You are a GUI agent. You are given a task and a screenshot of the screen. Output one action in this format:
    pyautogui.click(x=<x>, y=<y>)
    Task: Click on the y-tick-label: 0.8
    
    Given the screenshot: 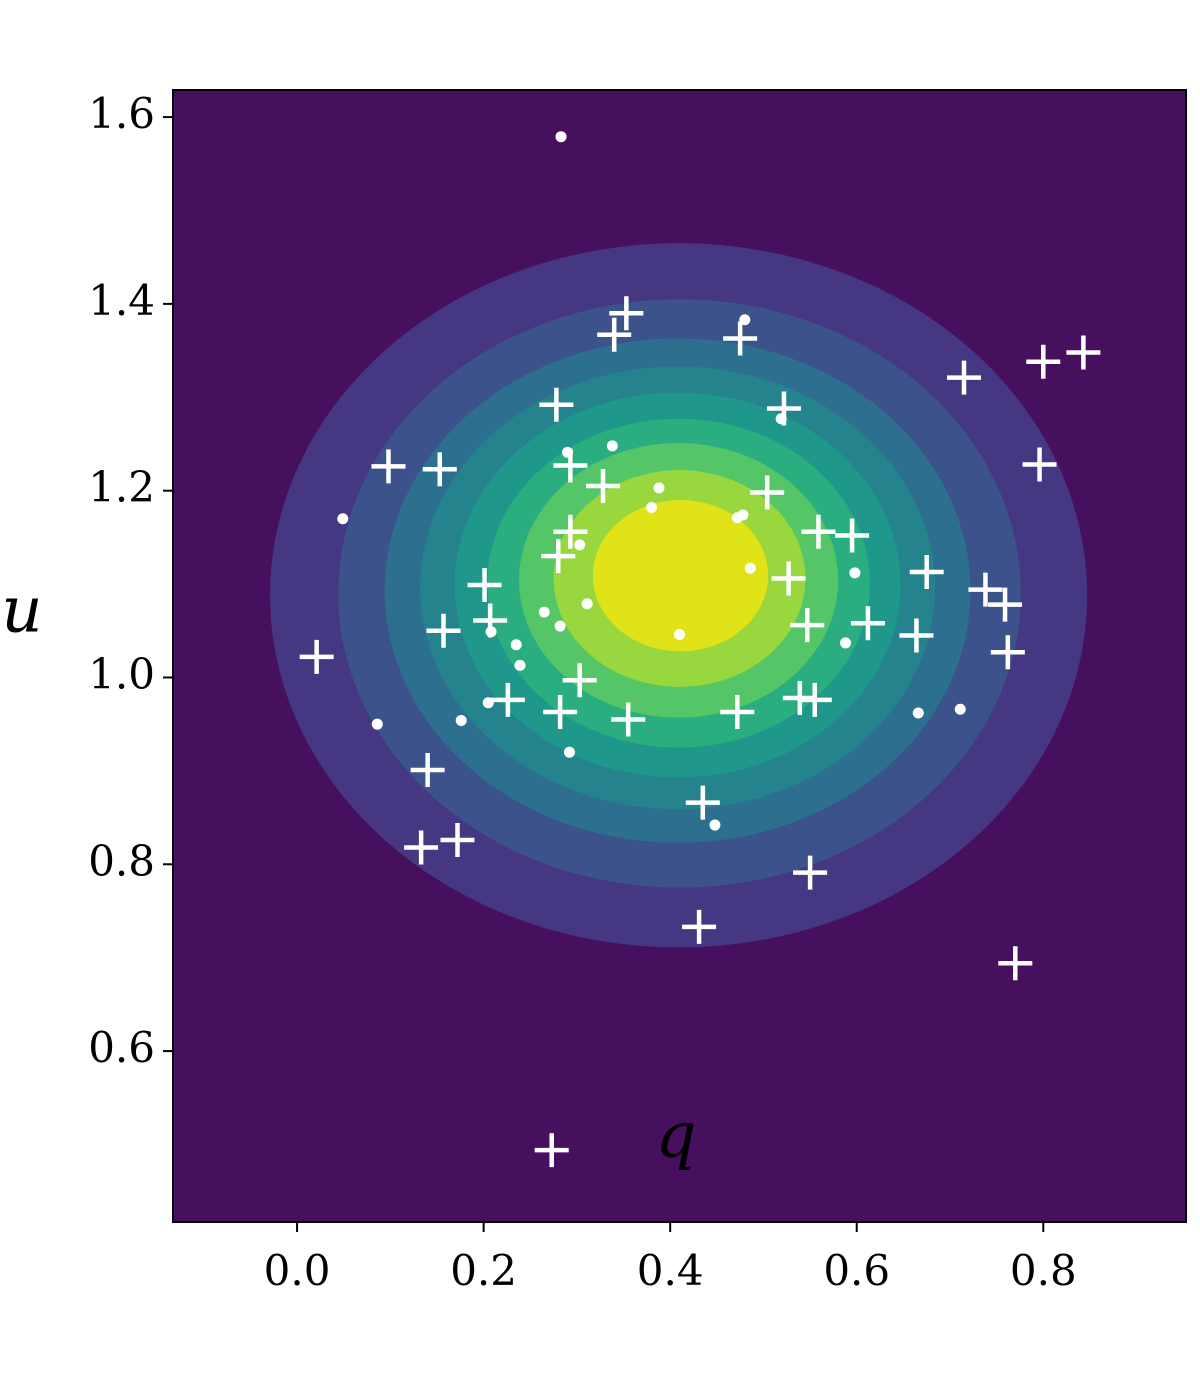 What is the action you would take?
    pyautogui.click(x=121, y=860)
    